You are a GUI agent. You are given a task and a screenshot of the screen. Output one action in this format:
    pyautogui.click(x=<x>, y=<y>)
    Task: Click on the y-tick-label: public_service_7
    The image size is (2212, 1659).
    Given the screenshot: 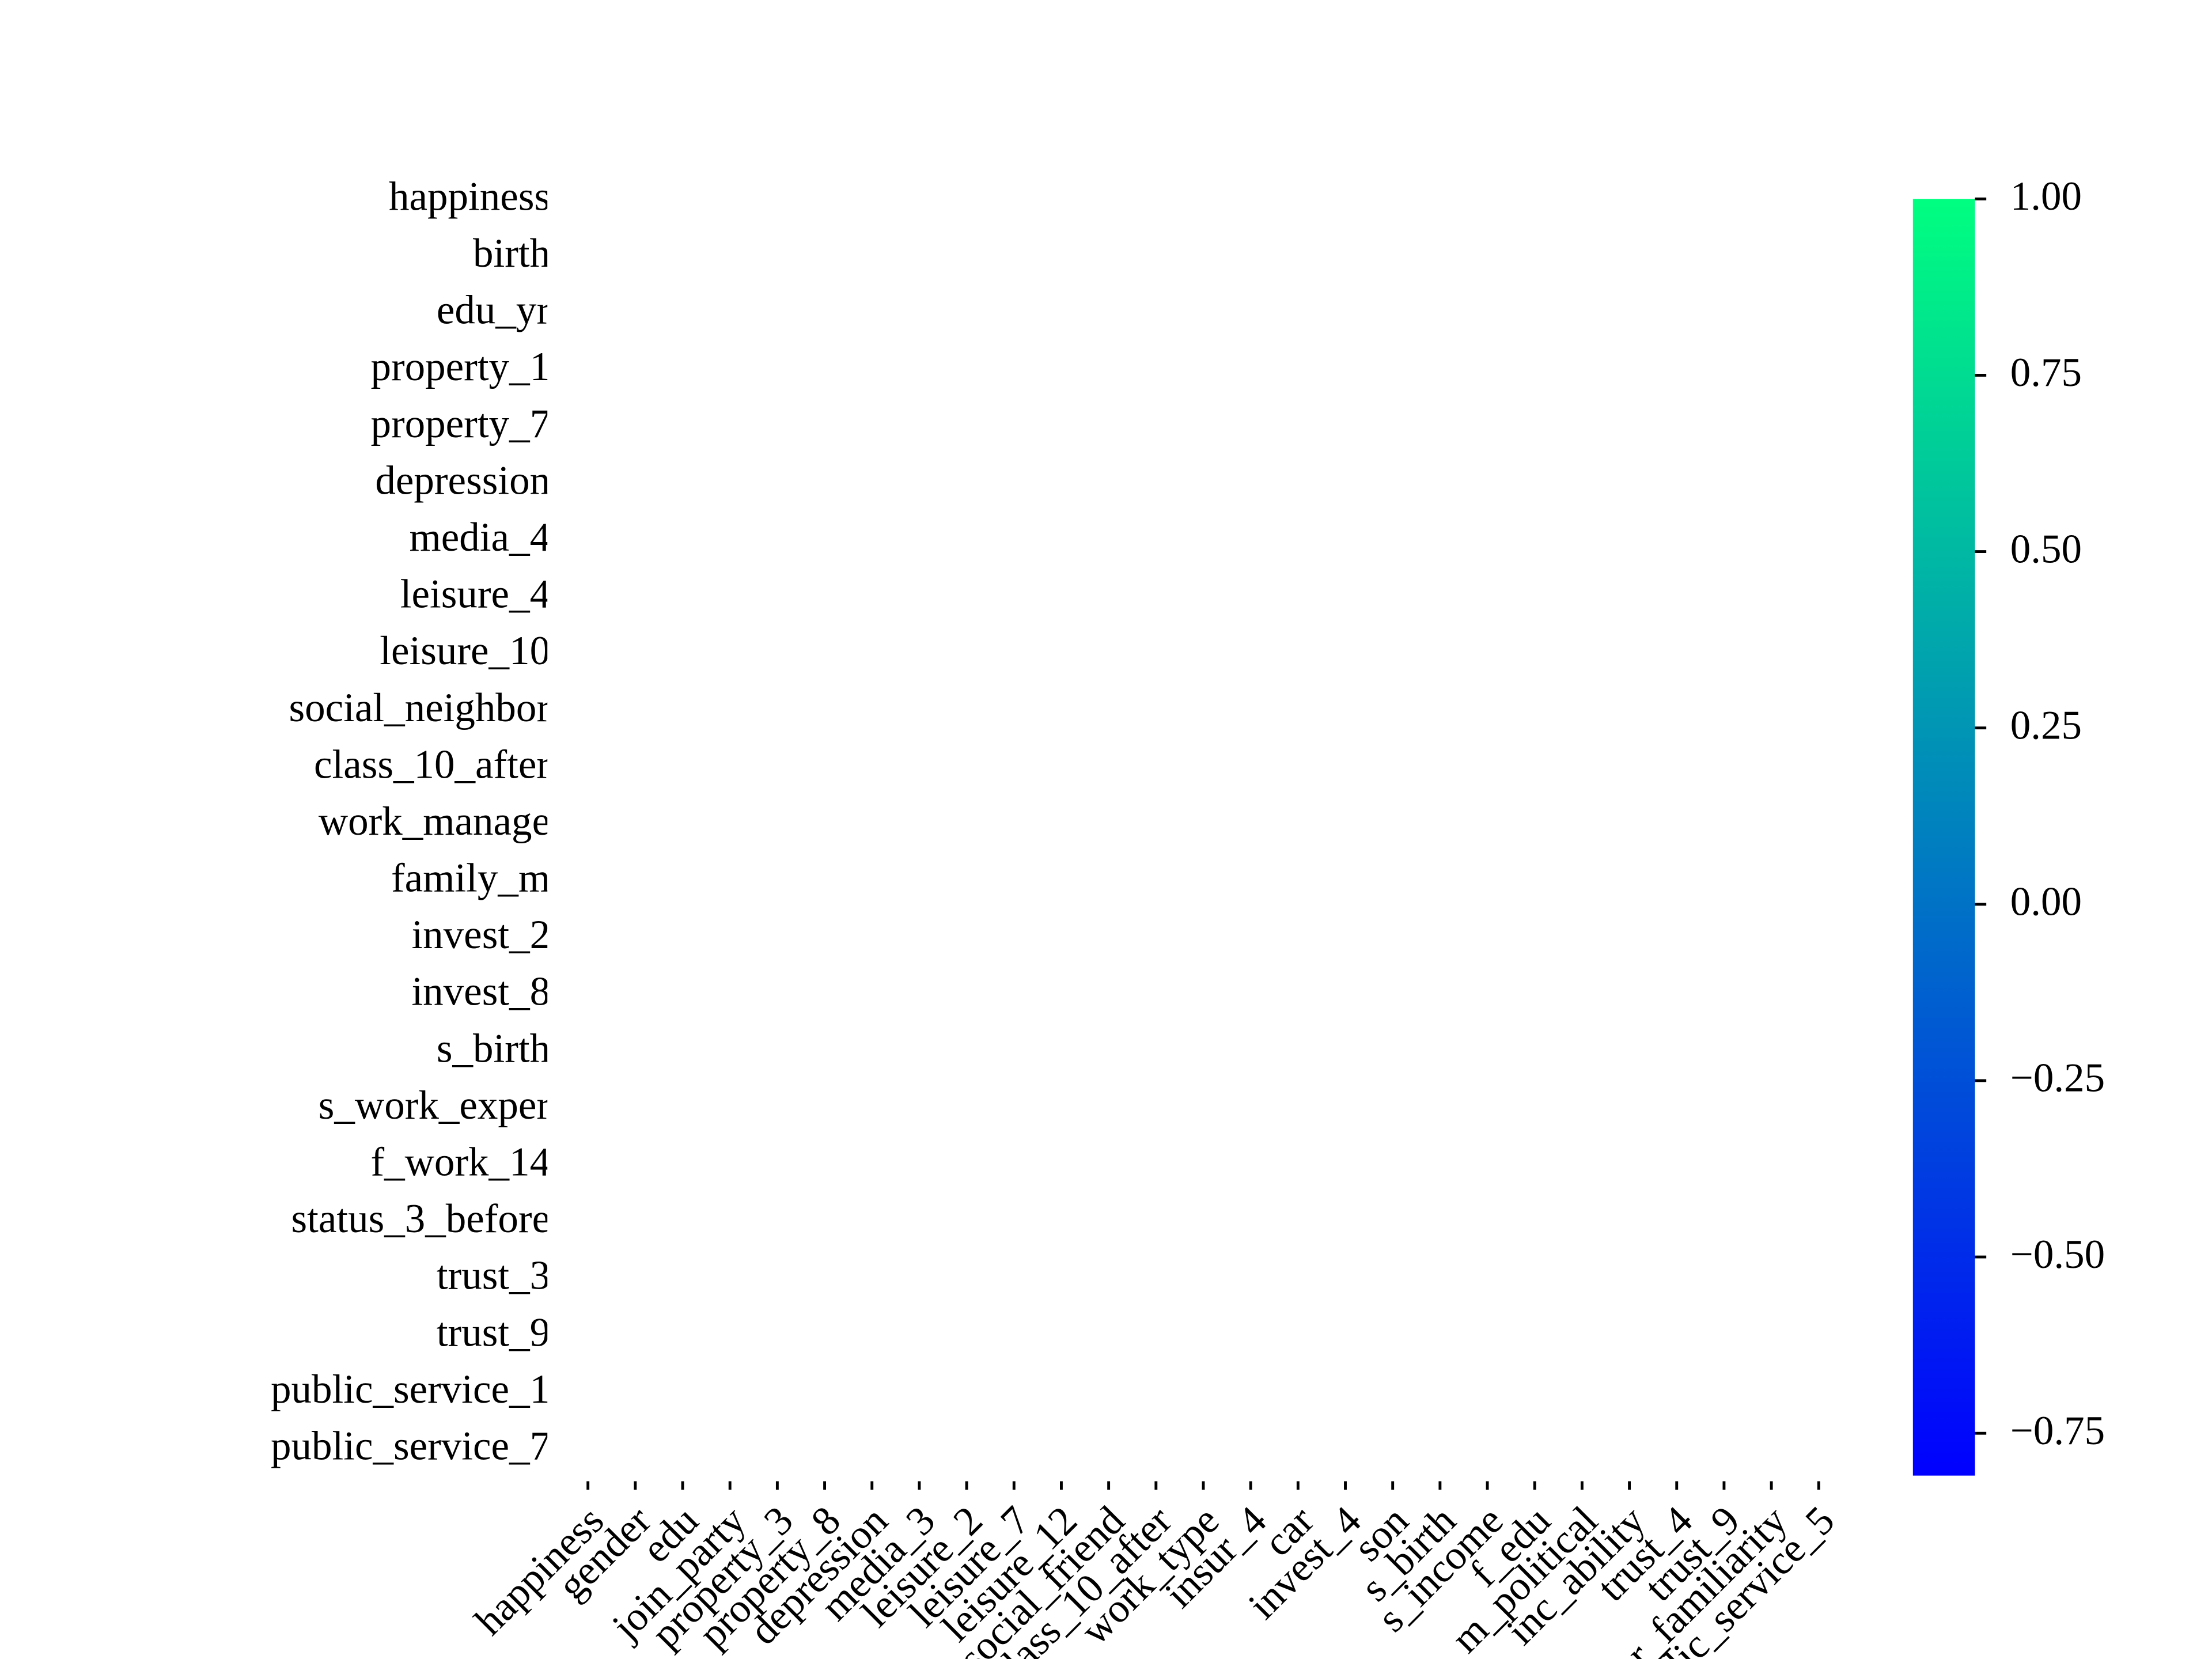 What is the action you would take?
    pyautogui.click(x=410, y=1446)
    